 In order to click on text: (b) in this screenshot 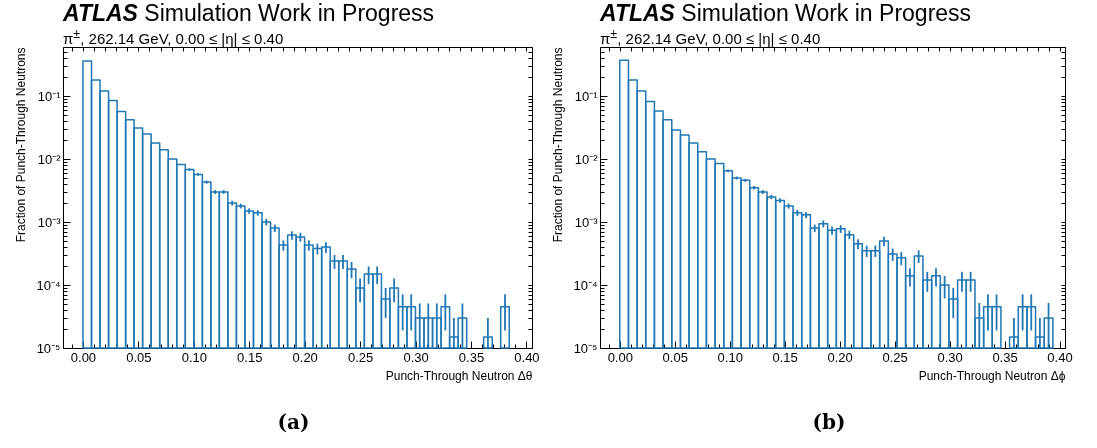, I will do `click(829, 422)`.